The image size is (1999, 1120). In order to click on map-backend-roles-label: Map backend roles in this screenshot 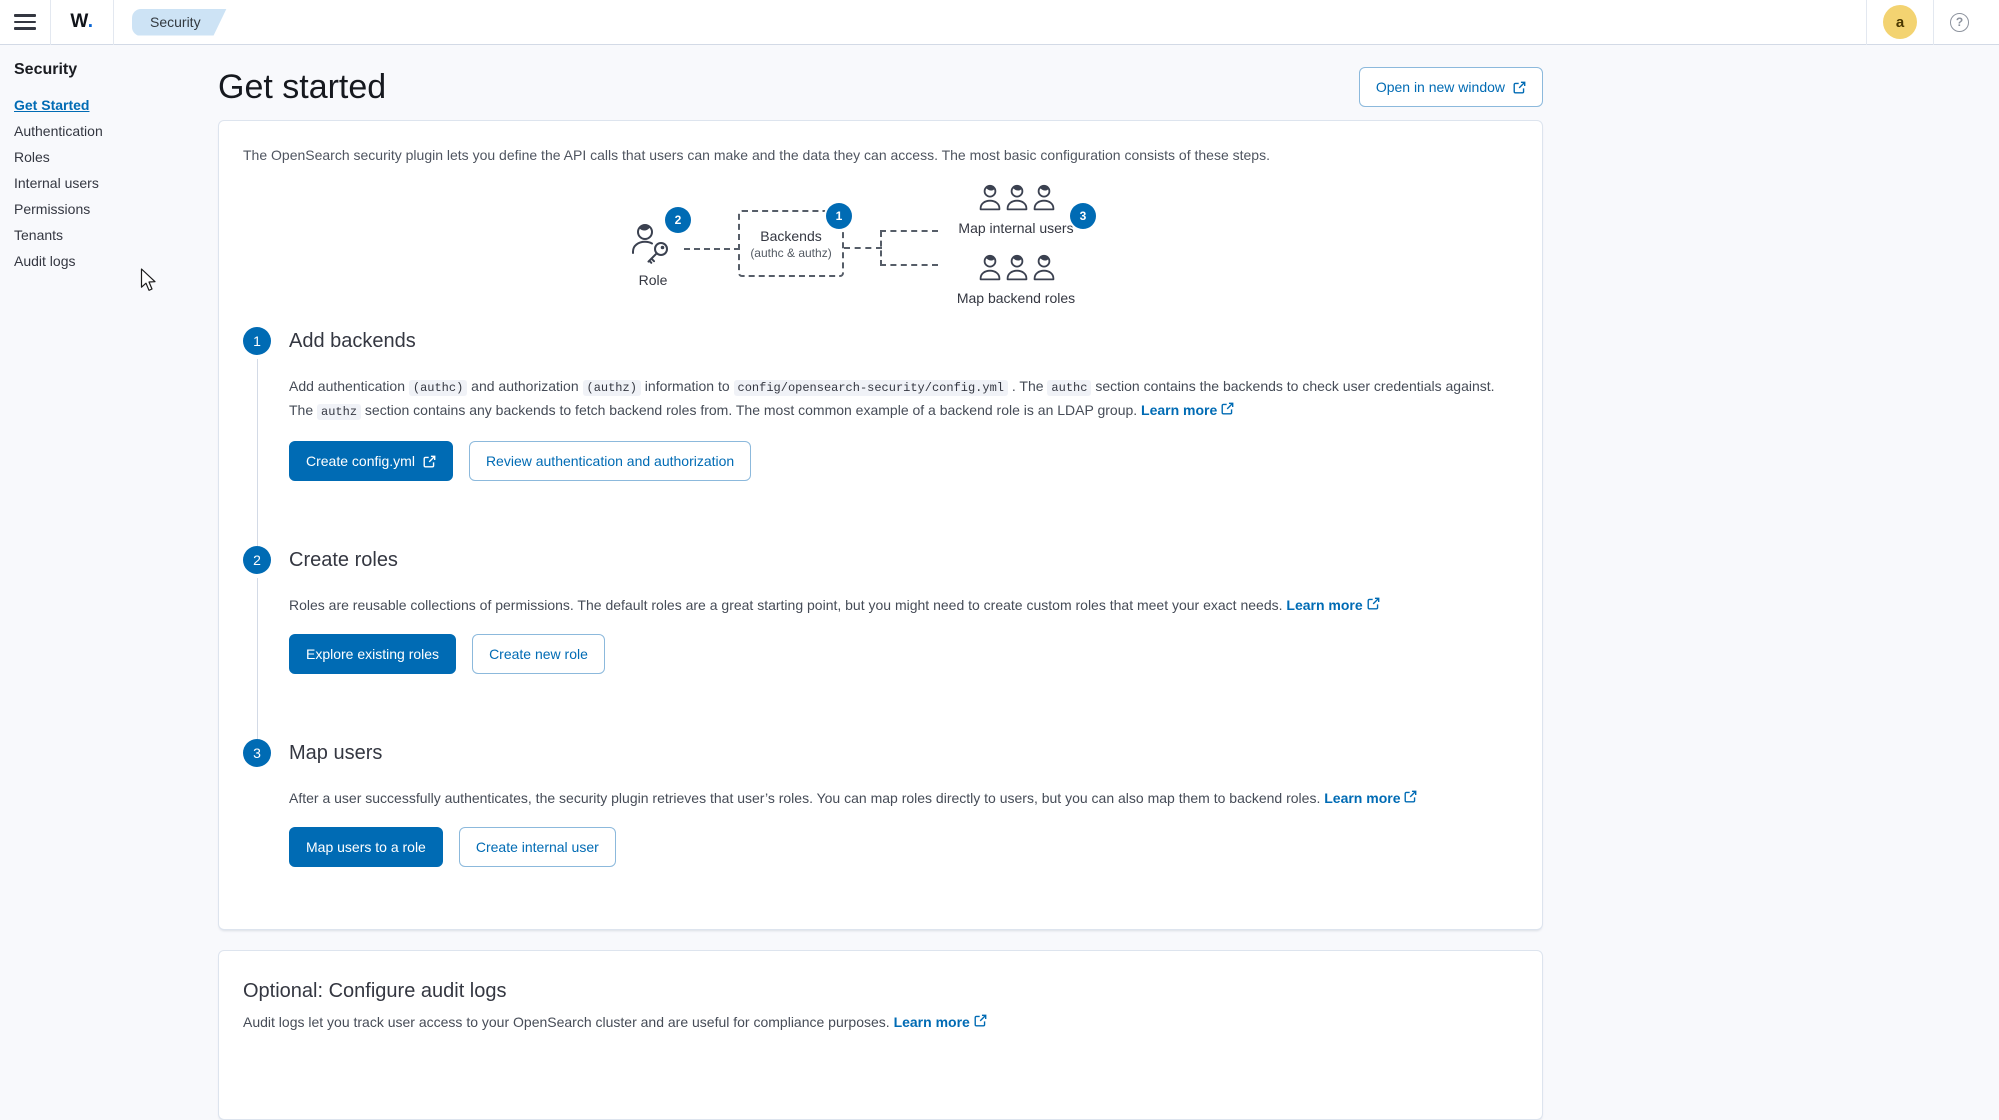, I will do `click(1016, 298)`.